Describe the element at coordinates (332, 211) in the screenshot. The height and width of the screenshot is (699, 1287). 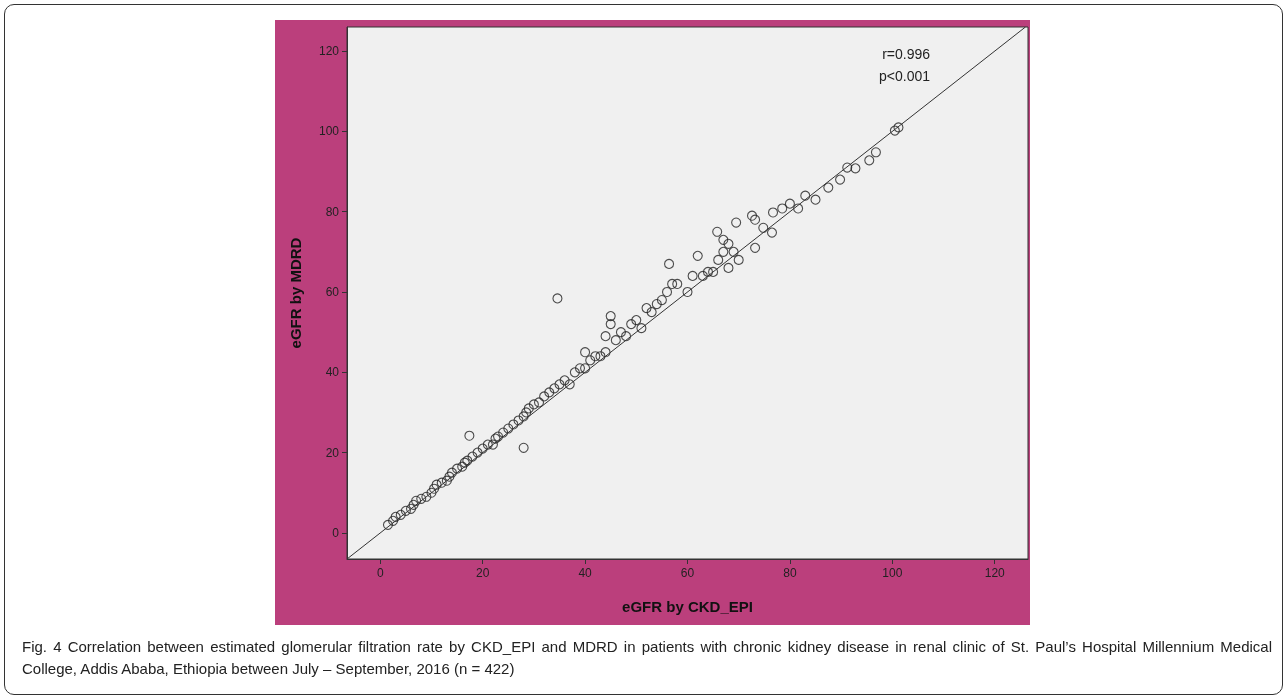
I see `y-tick-label: 80` at that location.